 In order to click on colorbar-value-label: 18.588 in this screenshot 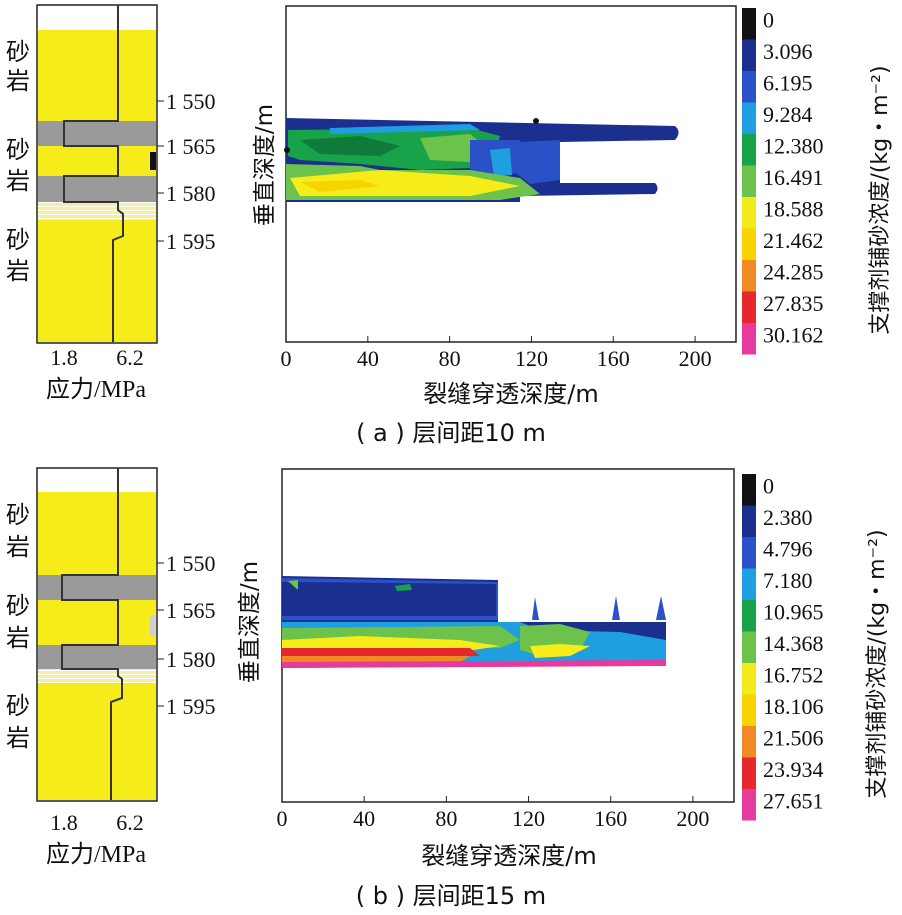, I will do `click(793, 209)`.